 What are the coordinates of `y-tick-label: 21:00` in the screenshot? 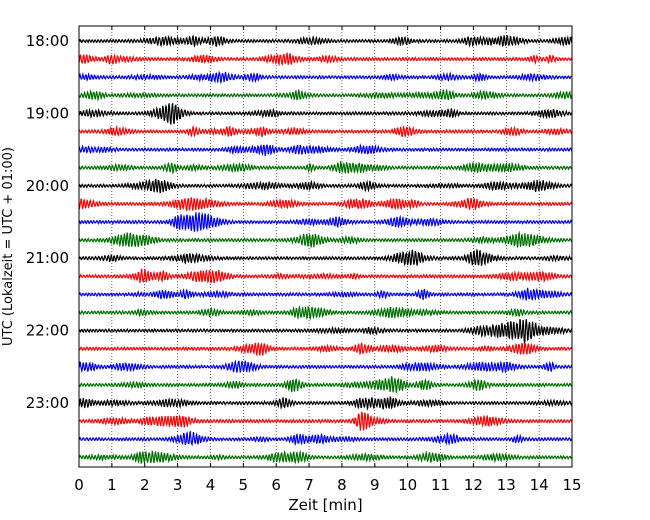 It's located at (47, 258).